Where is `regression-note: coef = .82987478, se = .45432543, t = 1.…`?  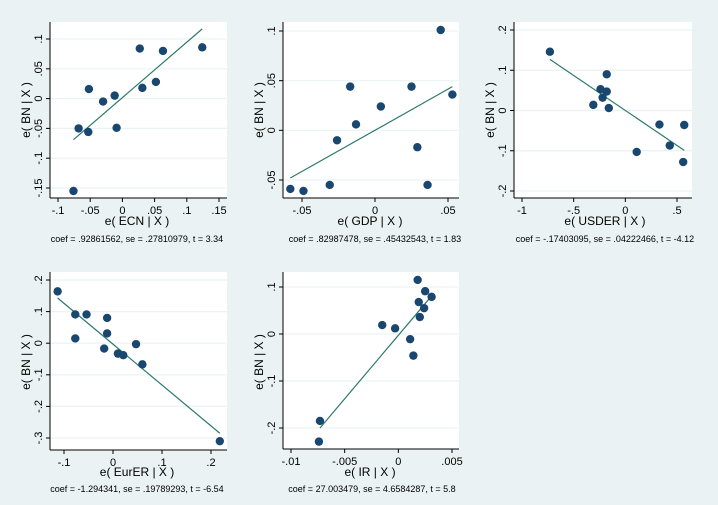 regression-note: coef = .82987478, se = .45432543, t = 1.… is located at coordinates (375, 239).